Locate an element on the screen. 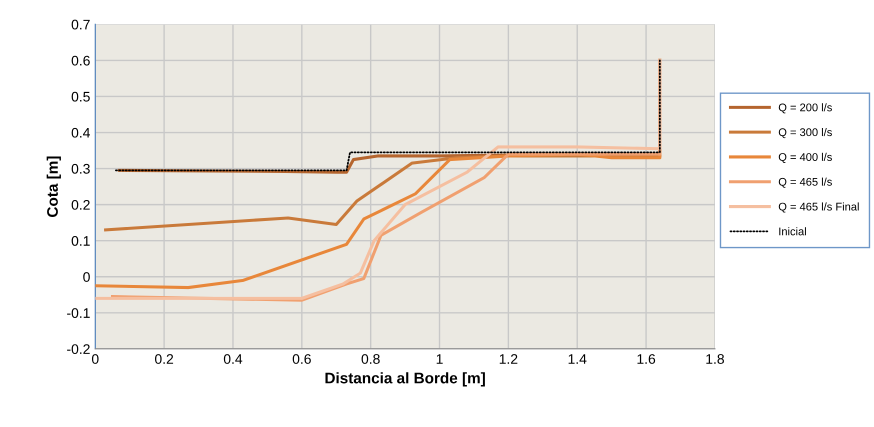  x-tick-label: 1.8 is located at coordinates (715, 359).